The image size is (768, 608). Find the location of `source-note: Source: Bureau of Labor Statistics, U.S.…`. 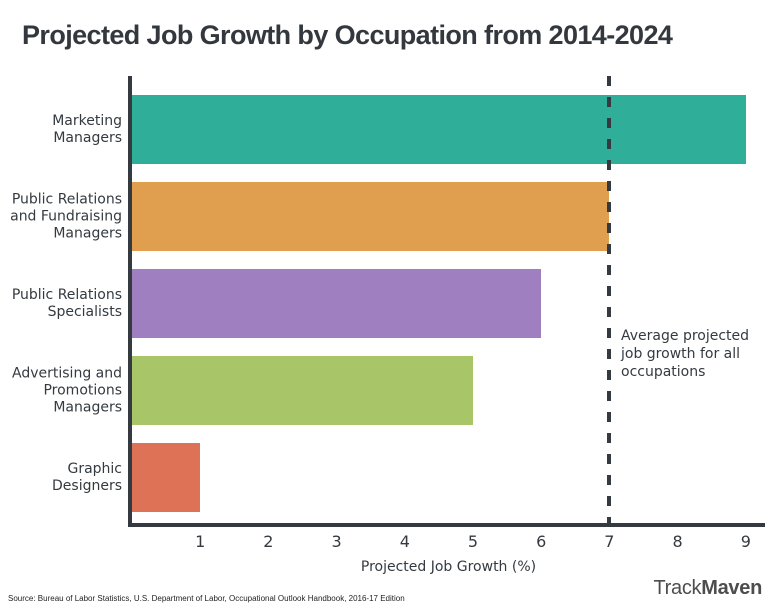

source-note: Source: Bureau of Labor Statistics, U.S.… is located at coordinates (206, 598).